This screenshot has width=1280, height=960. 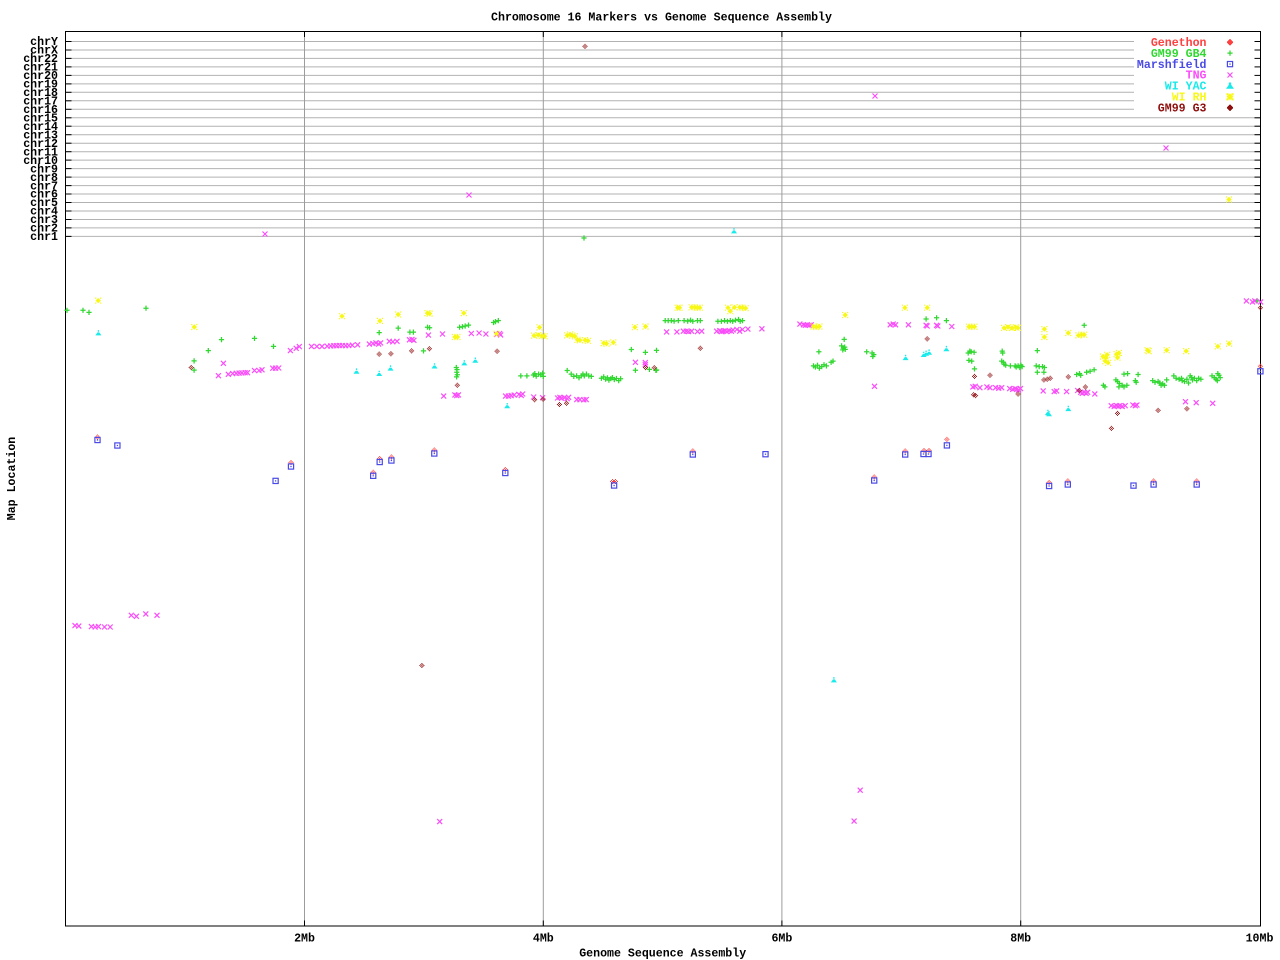 I want to click on svg-text: 2Mb, so click(x=304, y=939).